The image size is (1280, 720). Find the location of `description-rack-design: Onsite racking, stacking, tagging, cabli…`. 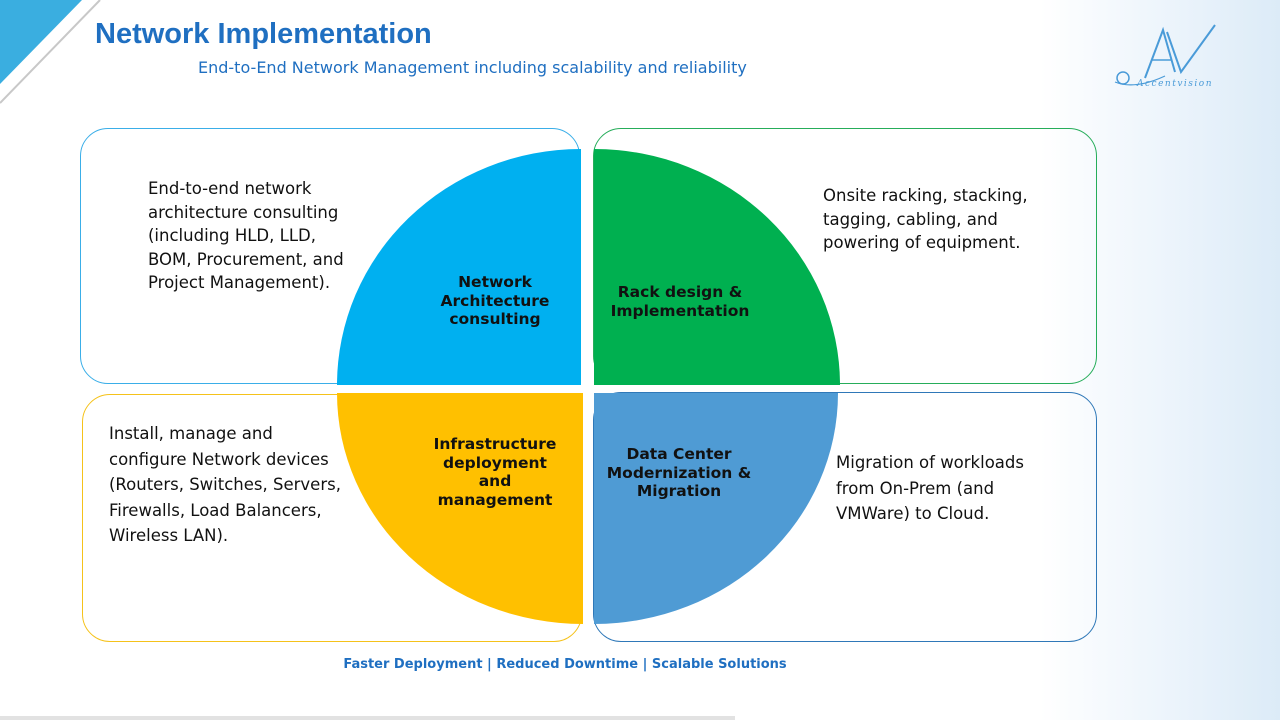

description-rack-design: Onsite racking, stacking, tagging, cabli… is located at coordinates (925, 219).